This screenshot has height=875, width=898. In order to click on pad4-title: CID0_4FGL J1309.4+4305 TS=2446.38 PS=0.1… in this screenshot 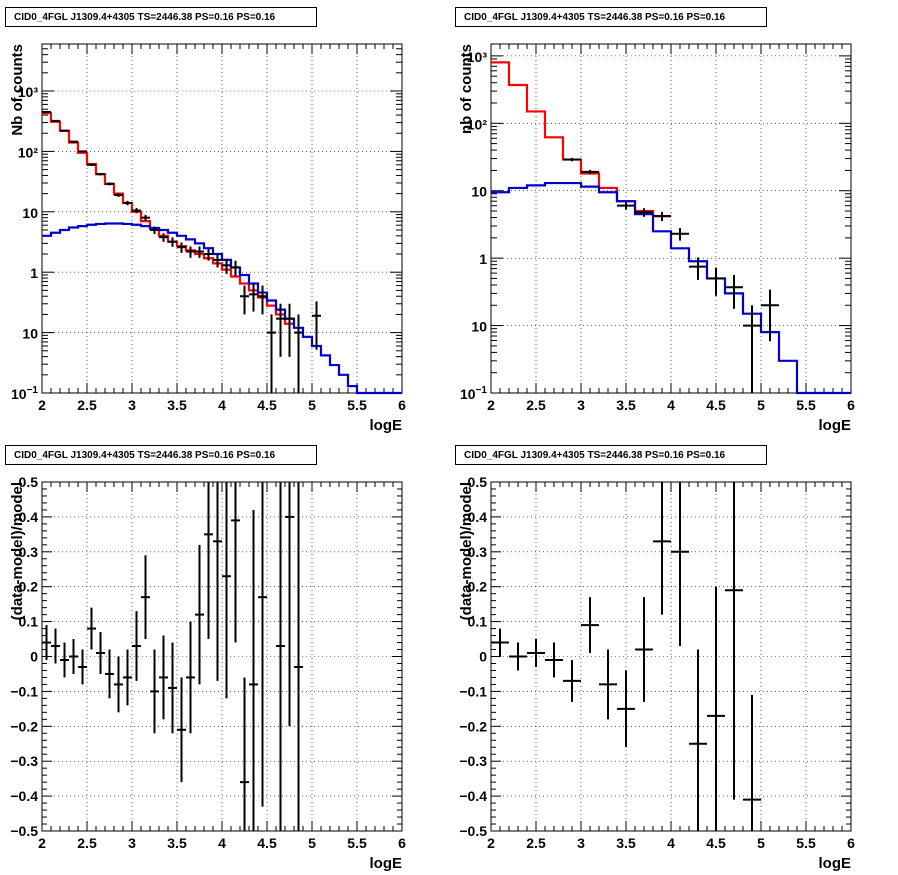, I will do `click(611, 455)`.